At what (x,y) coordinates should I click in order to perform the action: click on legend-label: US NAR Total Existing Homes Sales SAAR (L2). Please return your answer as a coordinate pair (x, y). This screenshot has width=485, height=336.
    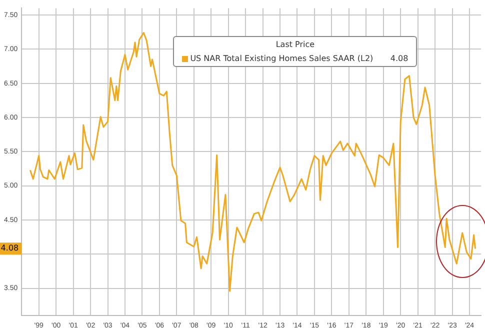
    Looking at the image, I should click on (282, 59).